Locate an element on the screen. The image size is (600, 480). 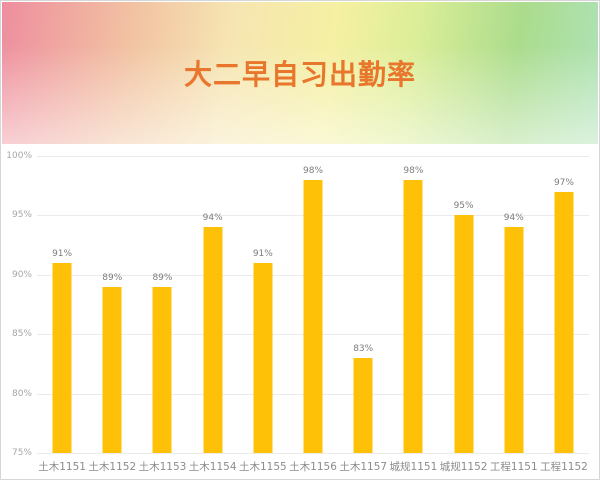
chart-title: 大二早自习出勤率 is located at coordinates (299, 74).